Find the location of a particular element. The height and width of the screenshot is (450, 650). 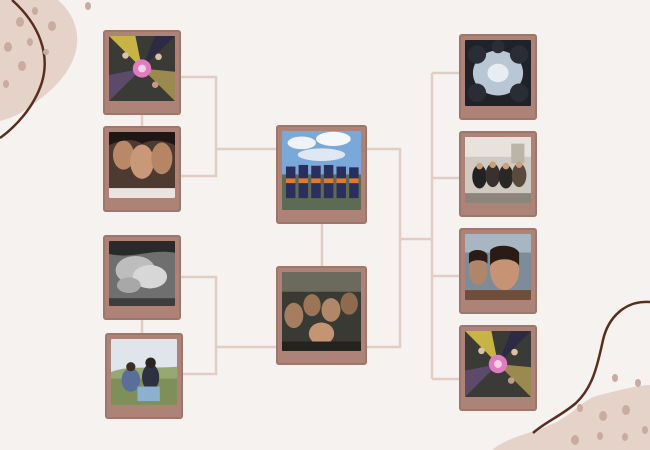

photo-hands-circle-top is located at coordinates (142, 68).